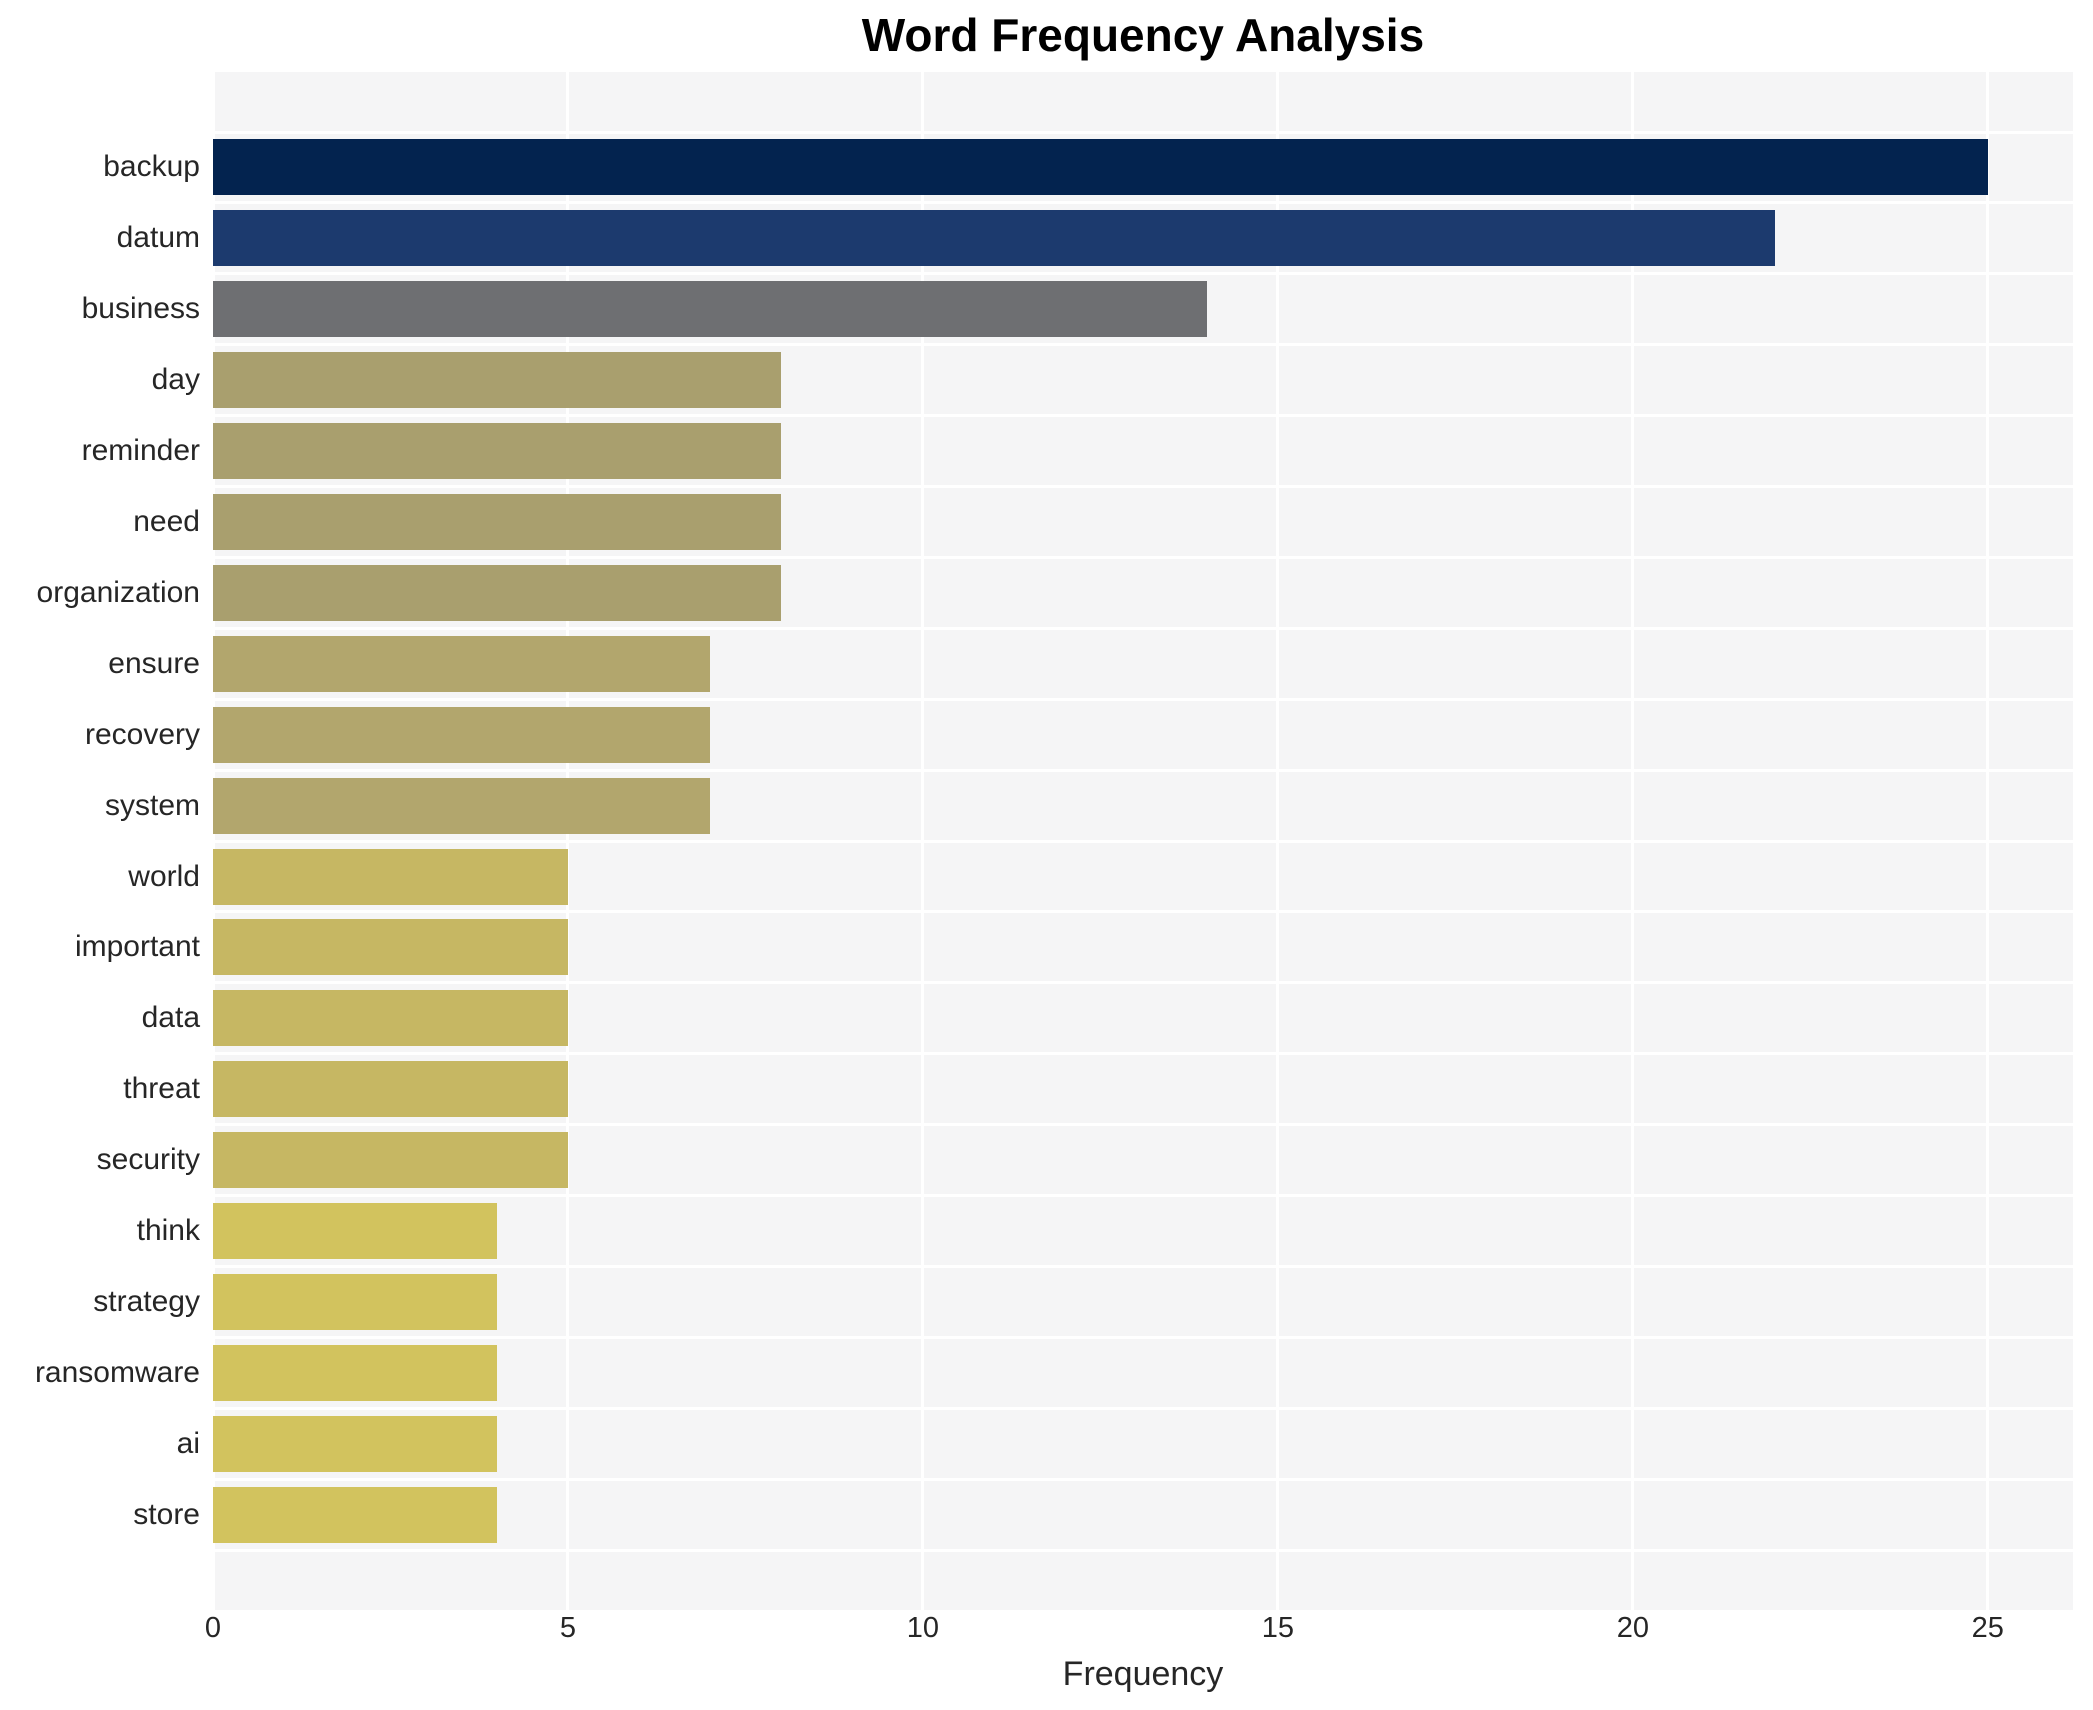 This screenshot has height=1710, width=2093. I want to click on category-label-datum: datum, so click(158, 238).